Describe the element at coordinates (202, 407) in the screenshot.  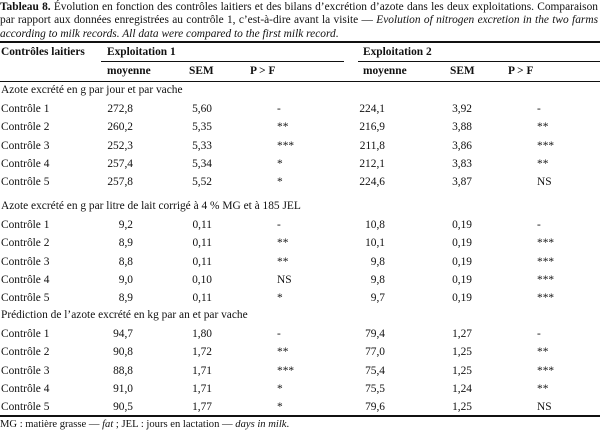
I see `farm1-sem-cell: 1,77` at that location.